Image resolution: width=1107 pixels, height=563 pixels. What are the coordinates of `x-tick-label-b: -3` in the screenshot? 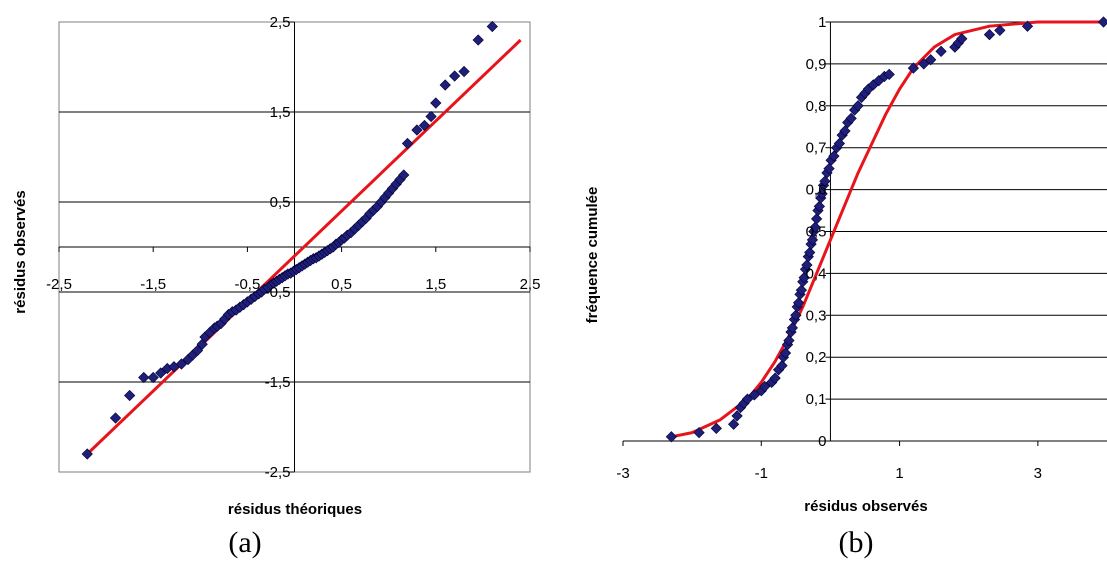 It's located at (622, 473).